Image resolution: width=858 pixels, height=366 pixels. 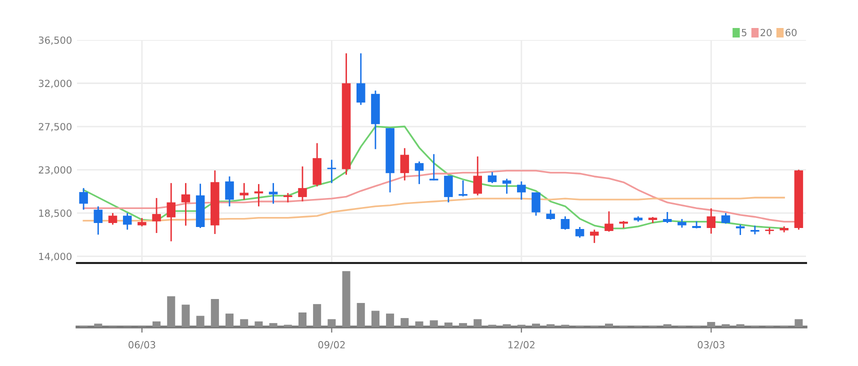 What do you see at coordinates (55, 213) in the screenshot?
I see `y-tick-label: 18,500` at bounding box center [55, 213].